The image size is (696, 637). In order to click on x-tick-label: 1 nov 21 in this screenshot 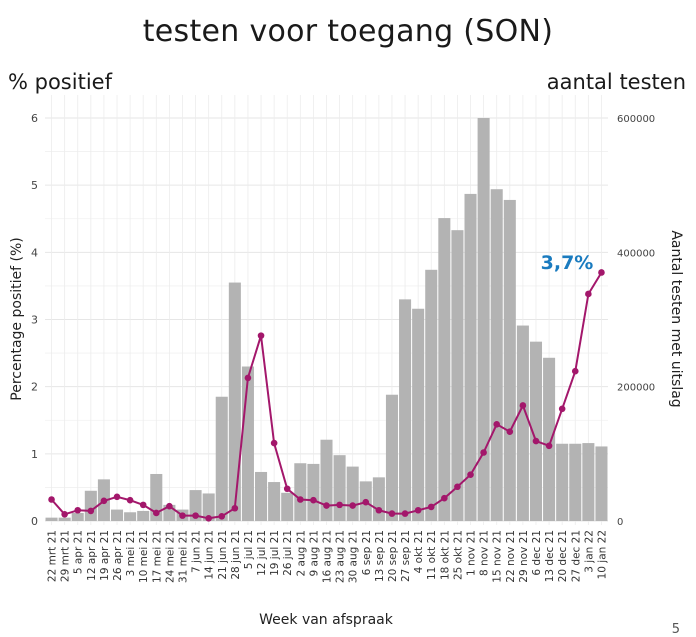, I will do `click(472, 553)`.